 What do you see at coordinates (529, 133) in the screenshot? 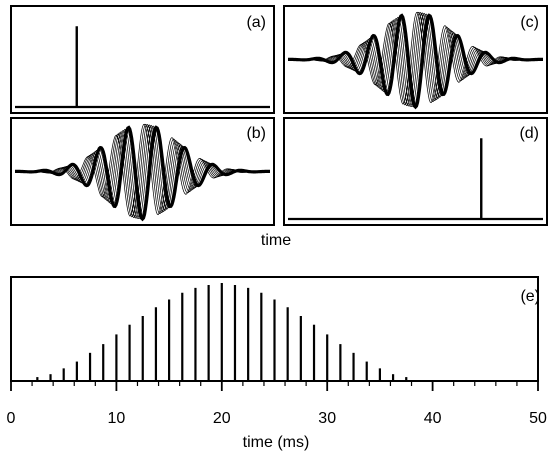
I see `panel-d-label: (d)` at bounding box center [529, 133].